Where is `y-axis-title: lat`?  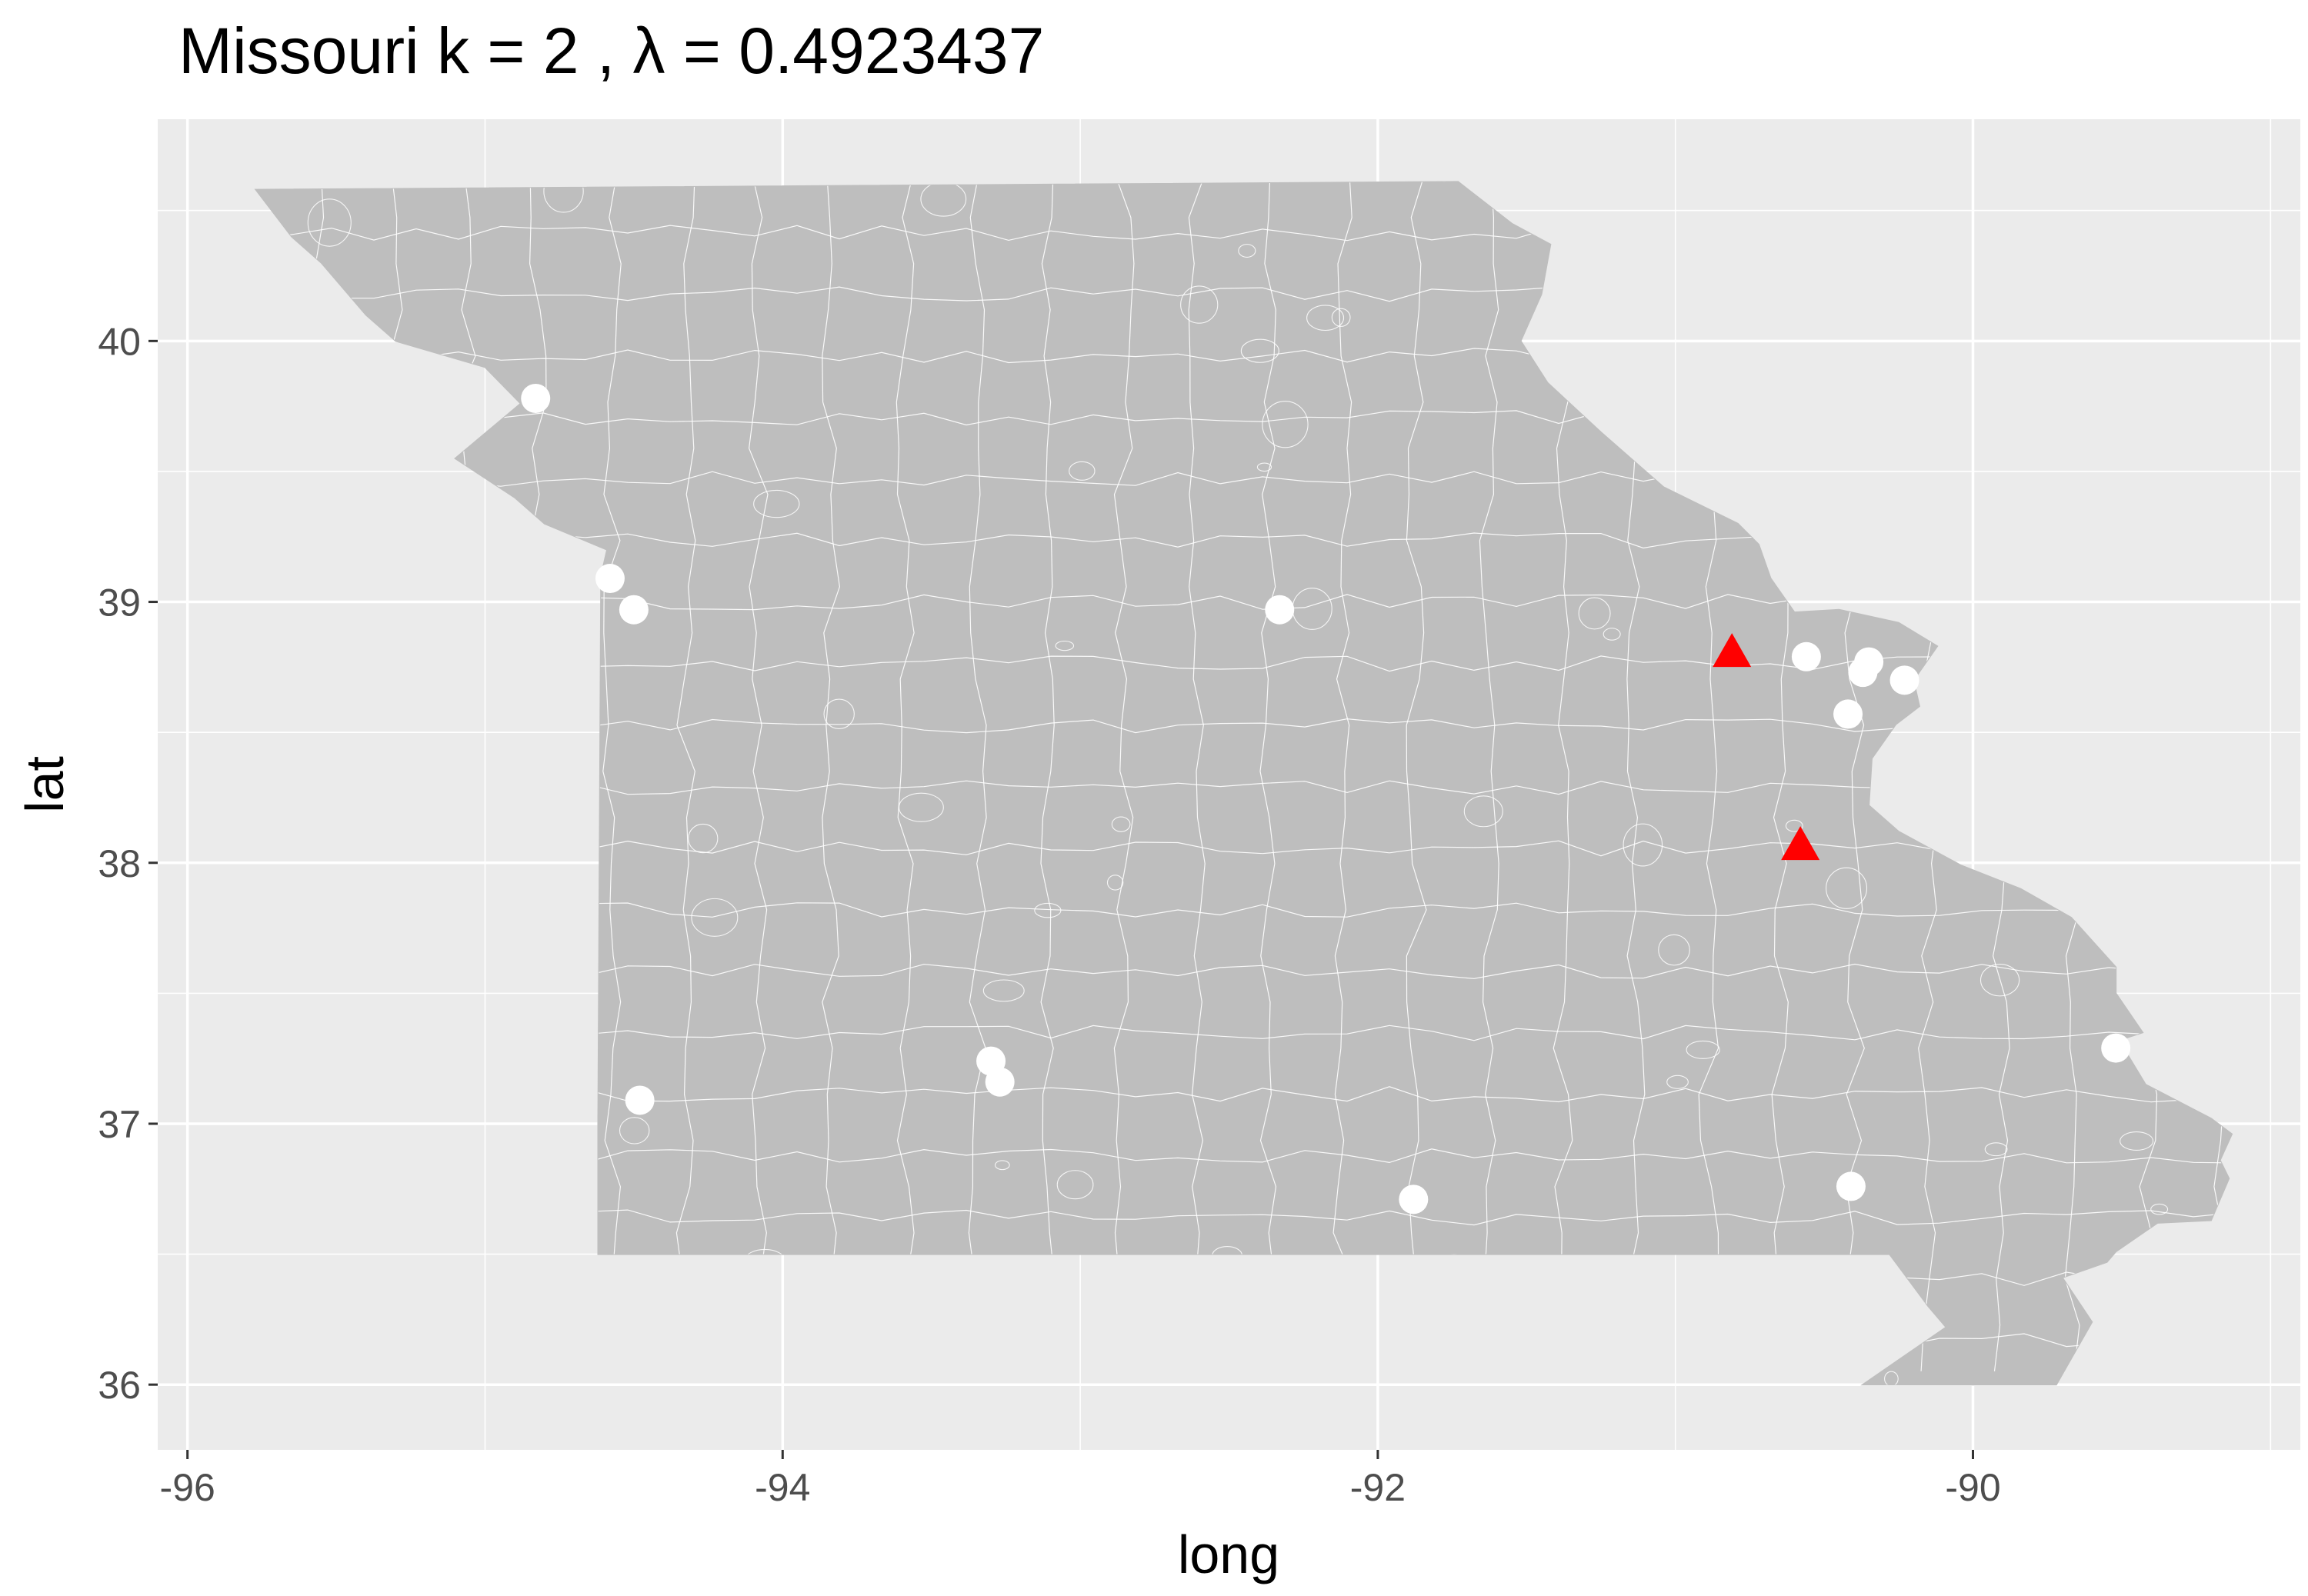
y-axis-title: lat is located at coordinates (45, 784).